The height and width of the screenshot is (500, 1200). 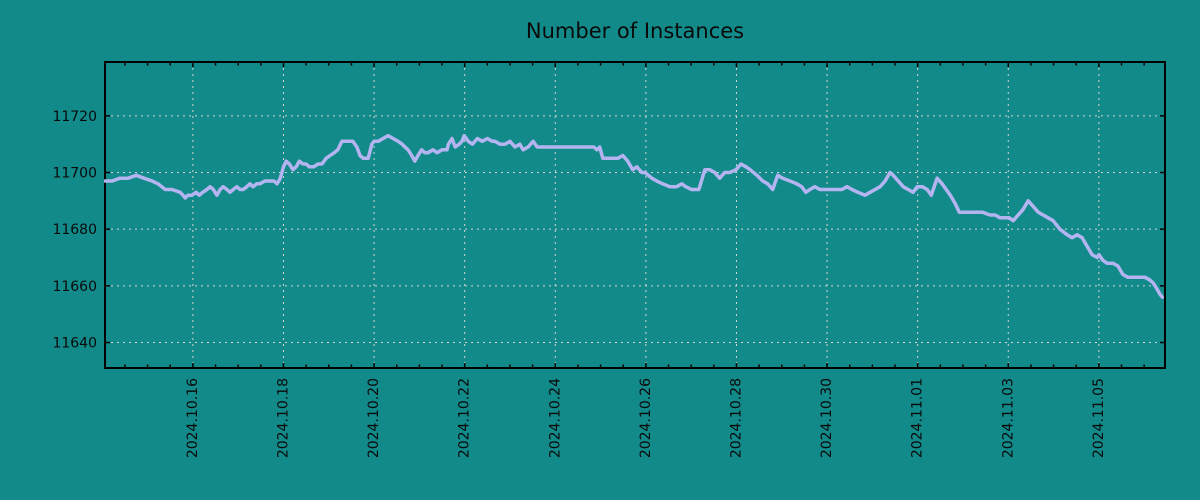 What do you see at coordinates (1008, 418) in the screenshot?
I see `x-tick-label: 2024.11.03` at bounding box center [1008, 418].